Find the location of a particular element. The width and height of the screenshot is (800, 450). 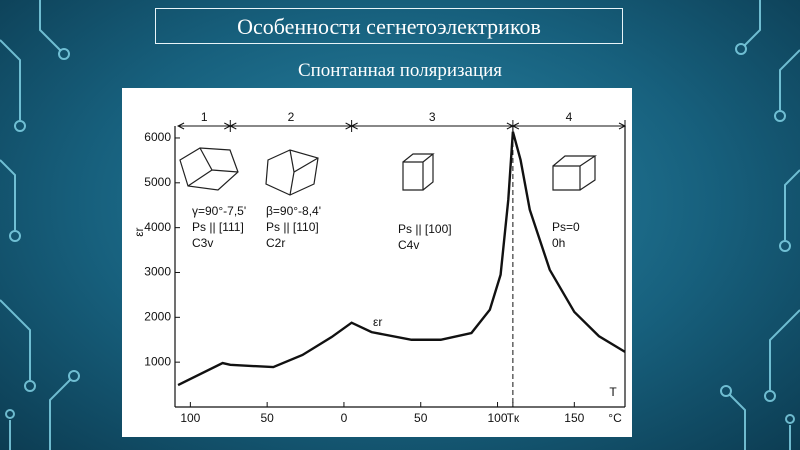

region-label: 4 is located at coordinates (569, 117).